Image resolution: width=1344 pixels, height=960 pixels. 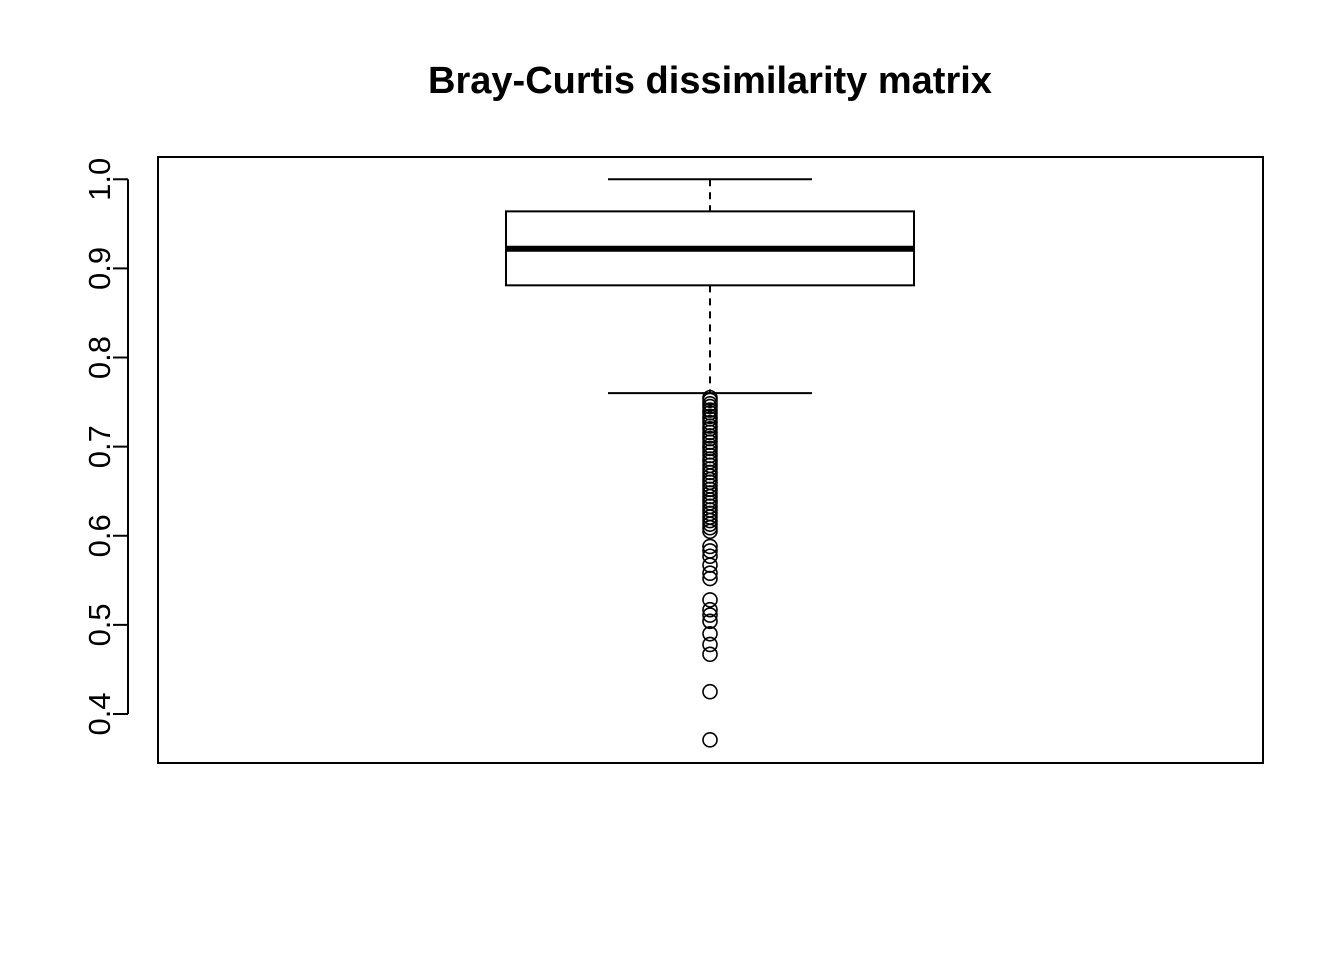 What do you see at coordinates (99, 446) in the screenshot?
I see `y-tick-label: 0.7` at bounding box center [99, 446].